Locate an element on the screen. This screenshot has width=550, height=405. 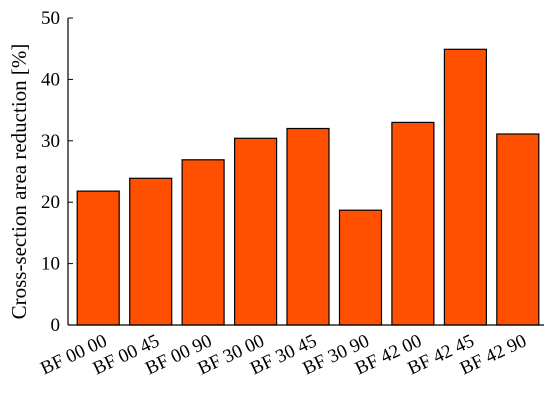
y-tick-label: 50 is located at coordinates (50, 18).